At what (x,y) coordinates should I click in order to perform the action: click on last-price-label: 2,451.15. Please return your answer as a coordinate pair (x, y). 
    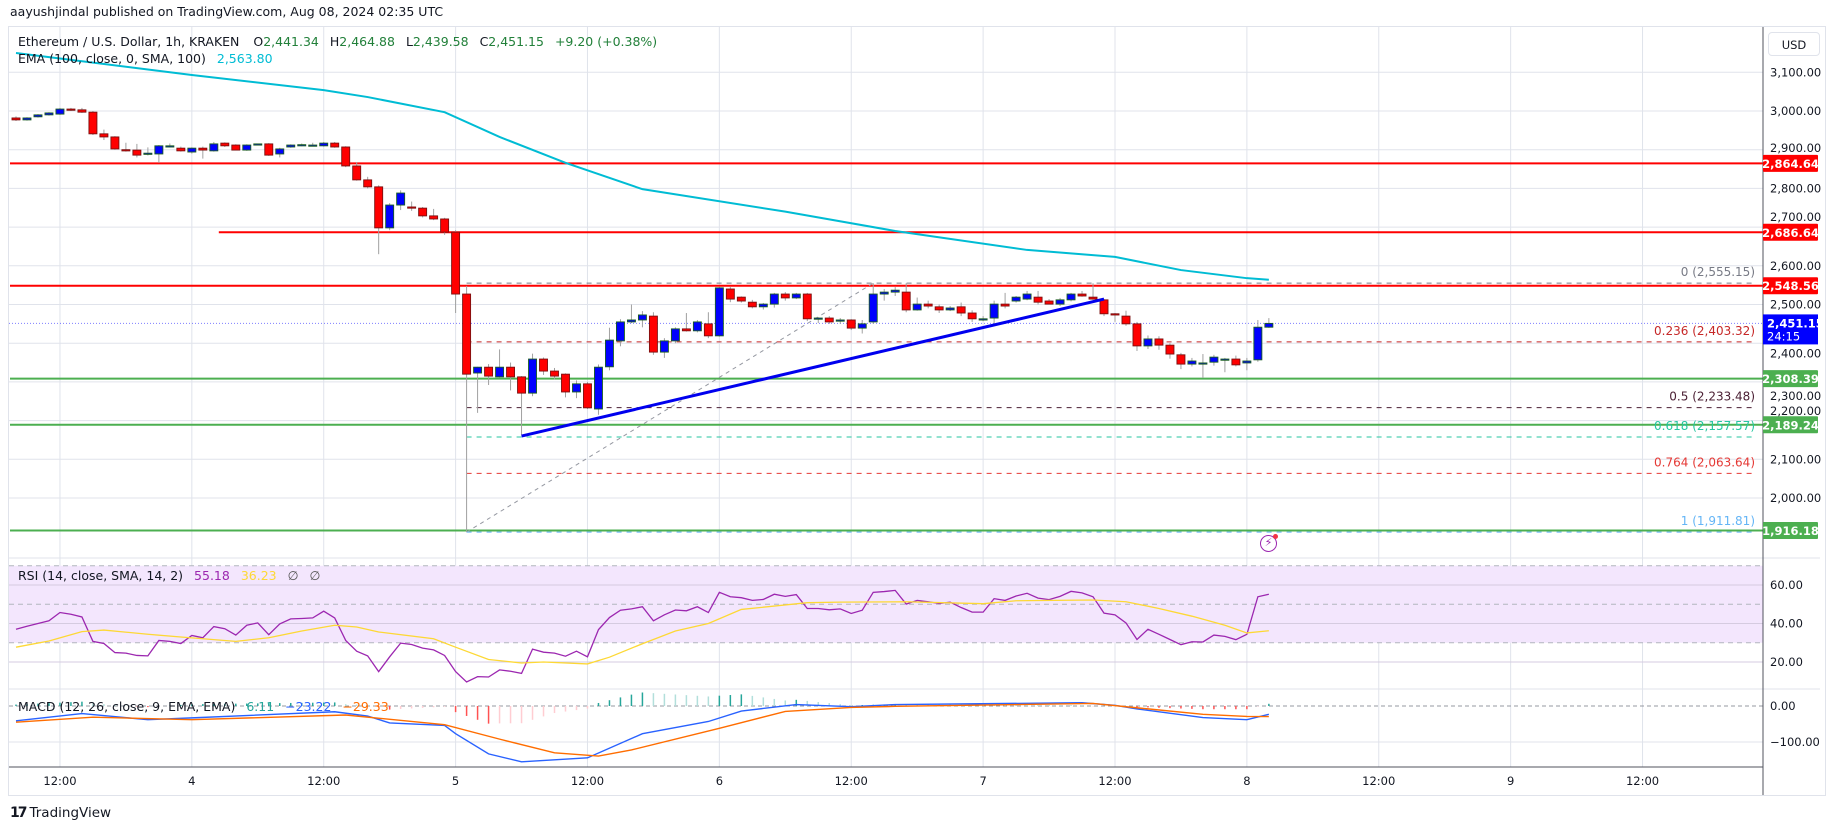
    Looking at the image, I should click on (1795, 323).